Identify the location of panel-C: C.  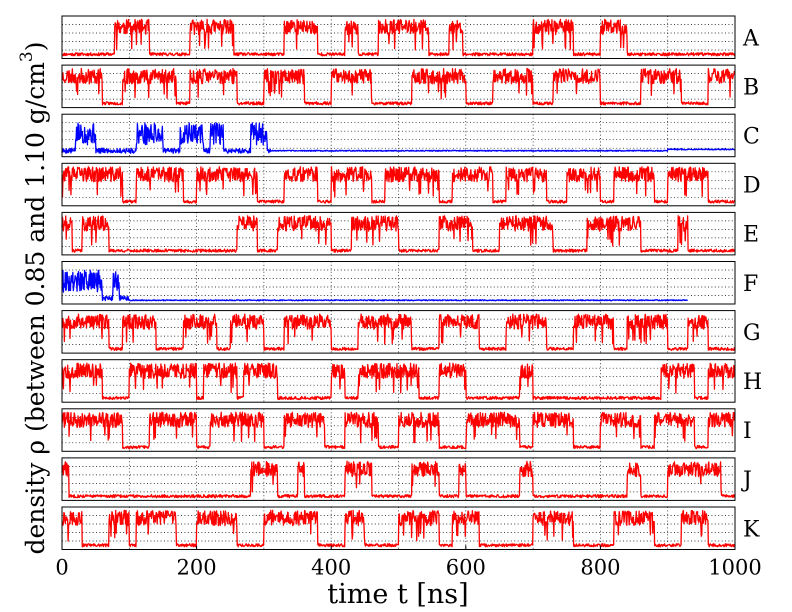
(410, 135).